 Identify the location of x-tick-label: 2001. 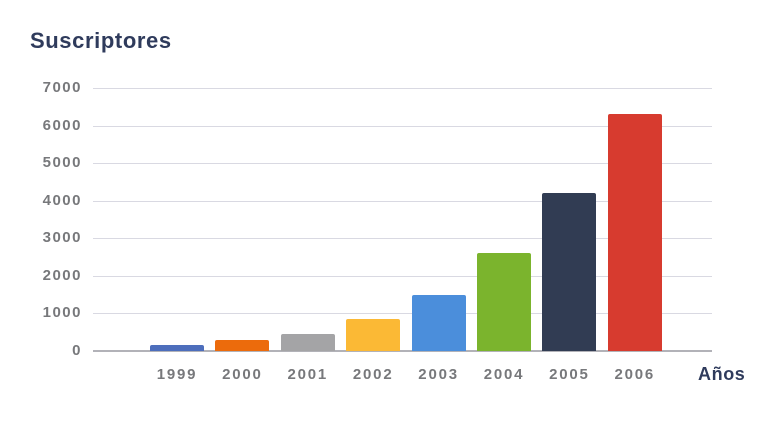
(308, 374).